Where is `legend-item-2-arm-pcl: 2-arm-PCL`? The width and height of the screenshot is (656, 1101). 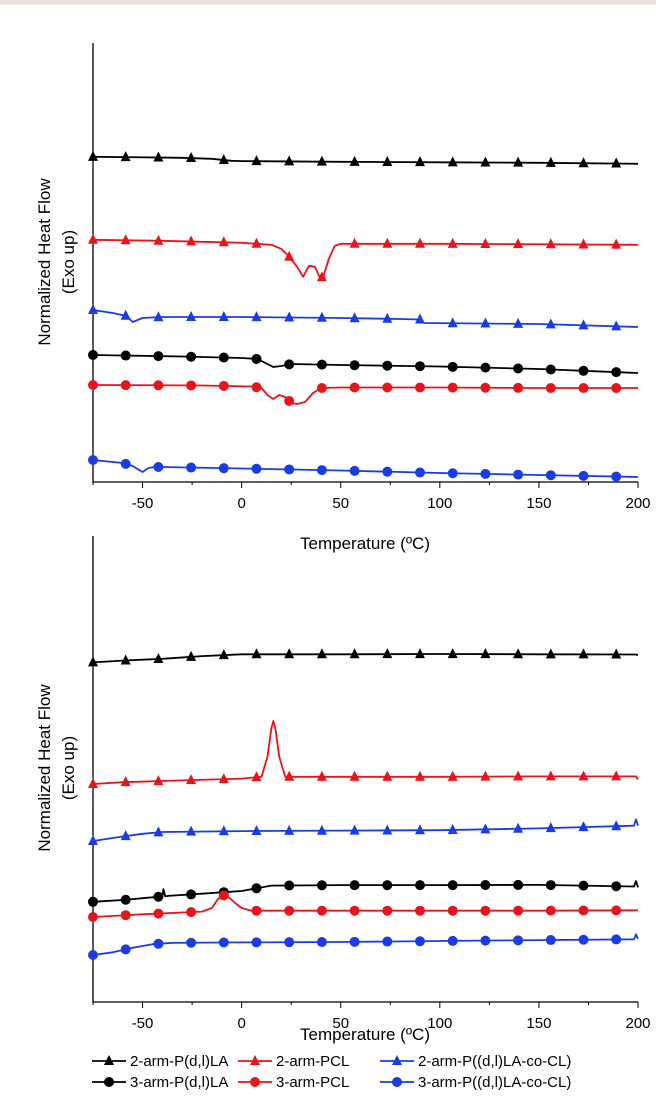 legend-item-2-arm-pcl: 2-arm-PCL is located at coordinates (293, 1061).